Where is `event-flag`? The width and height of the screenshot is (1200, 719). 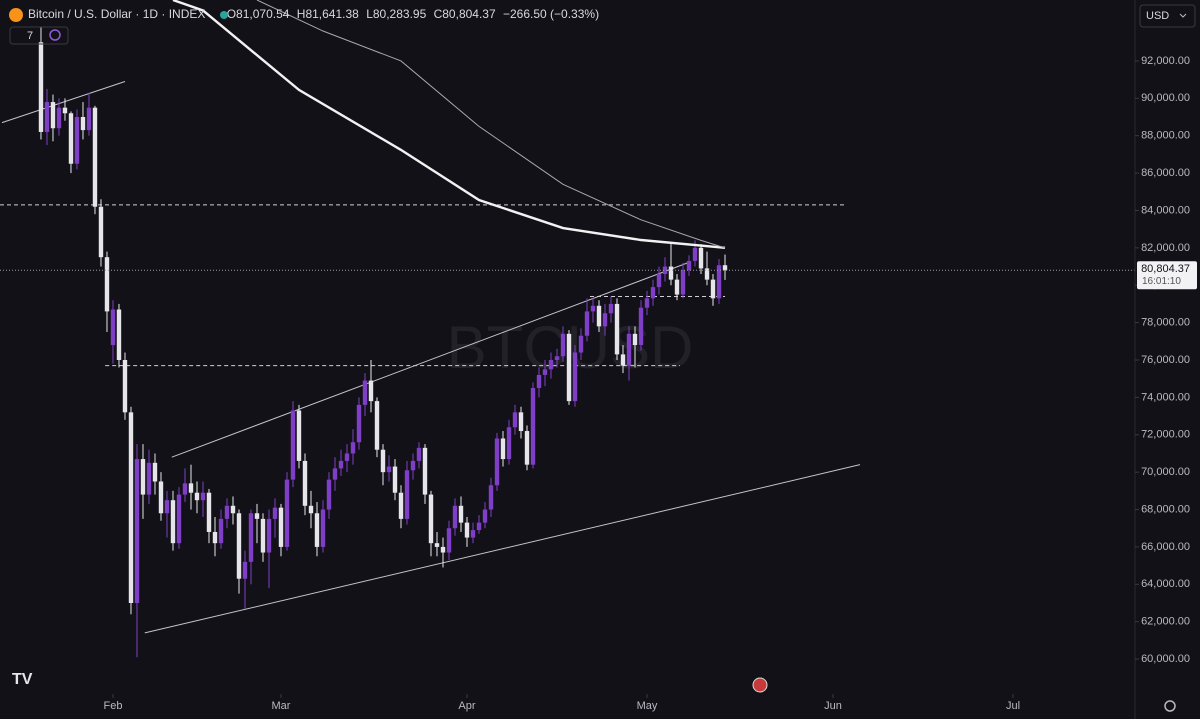
event-flag is located at coordinates (760, 685).